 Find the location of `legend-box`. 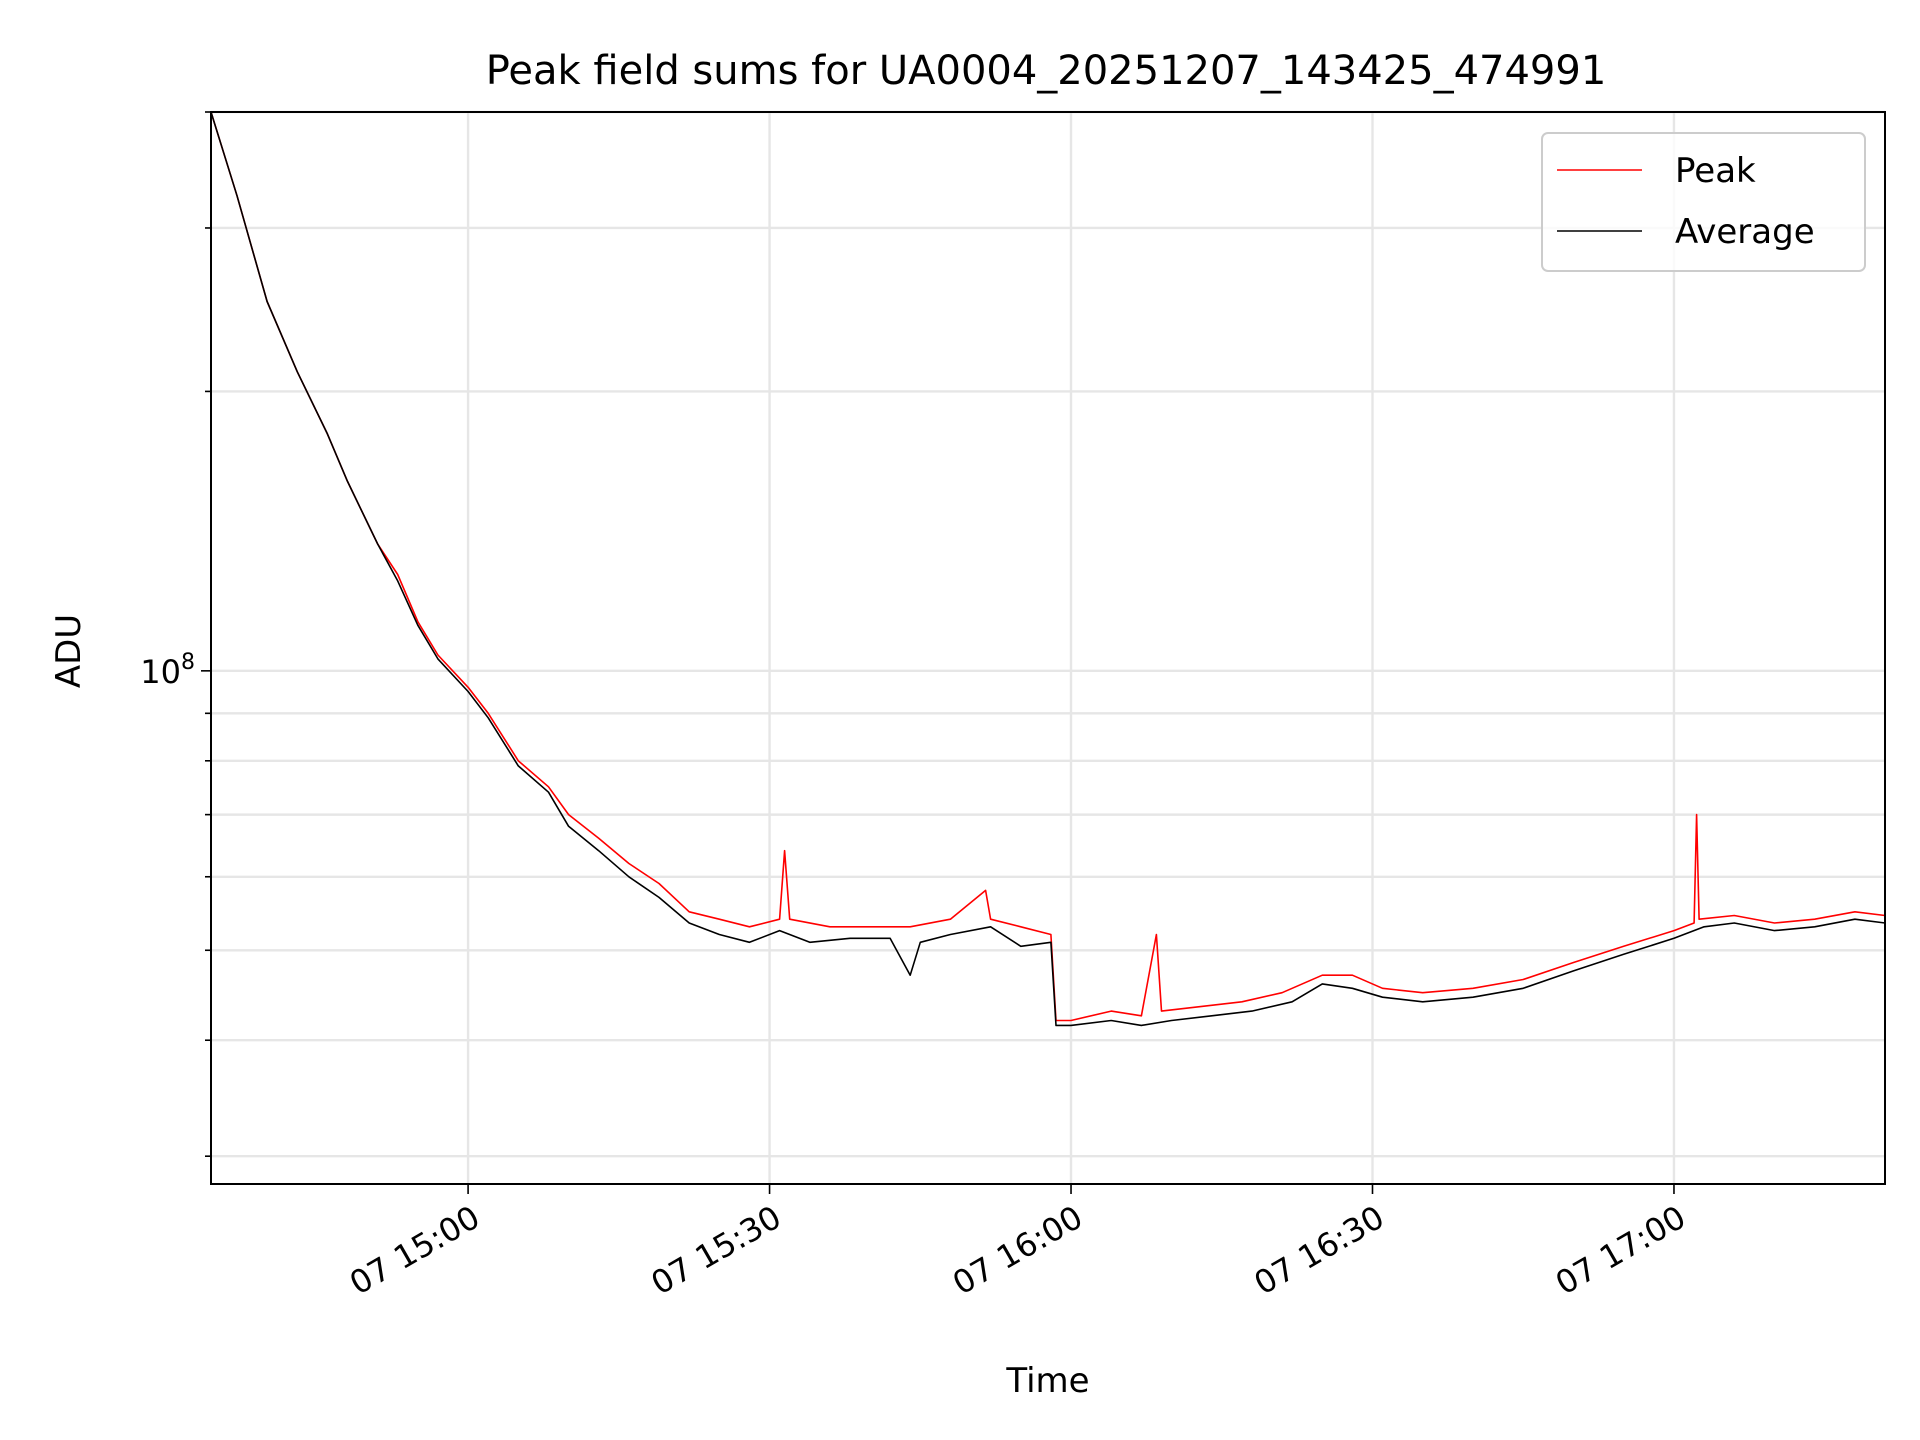

legend-box is located at coordinates (1703, 202).